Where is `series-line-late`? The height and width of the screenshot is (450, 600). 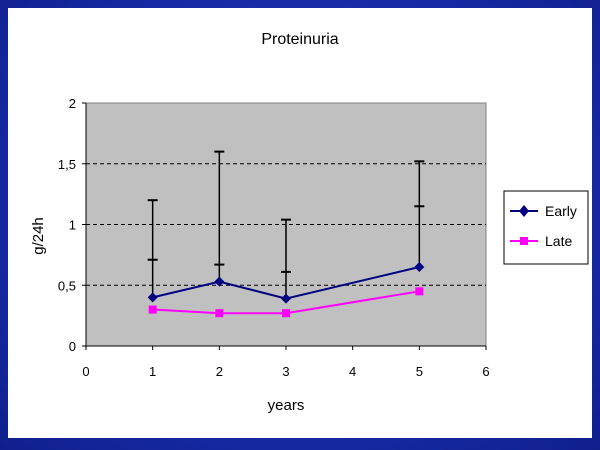
series-line-late is located at coordinates (286, 302).